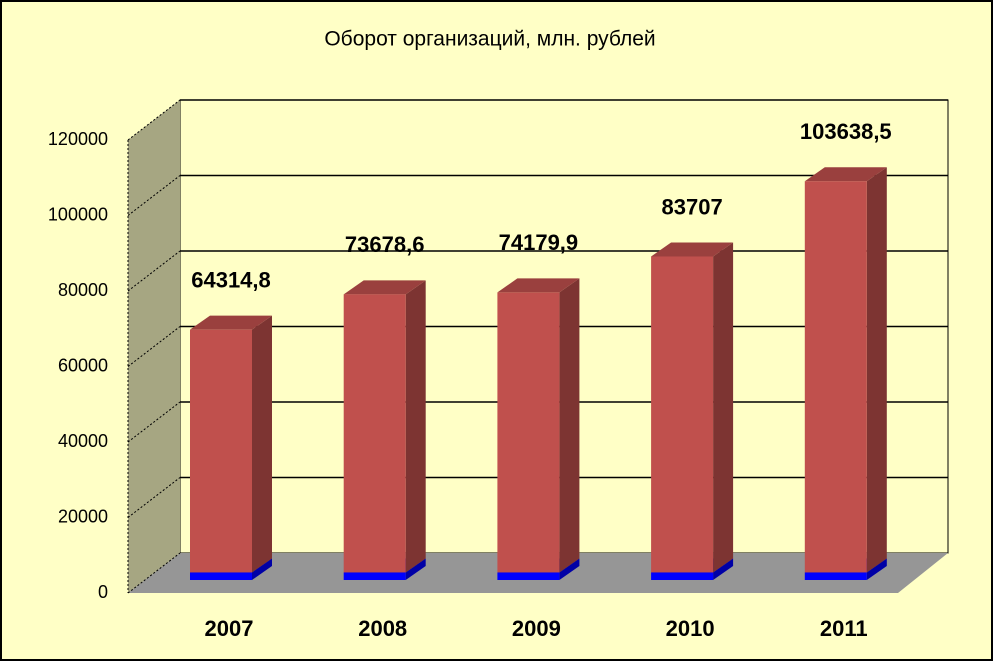 This screenshot has height=661, width=993. What do you see at coordinates (83, 365) in the screenshot?
I see `y-tick-label: 60000` at bounding box center [83, 365].